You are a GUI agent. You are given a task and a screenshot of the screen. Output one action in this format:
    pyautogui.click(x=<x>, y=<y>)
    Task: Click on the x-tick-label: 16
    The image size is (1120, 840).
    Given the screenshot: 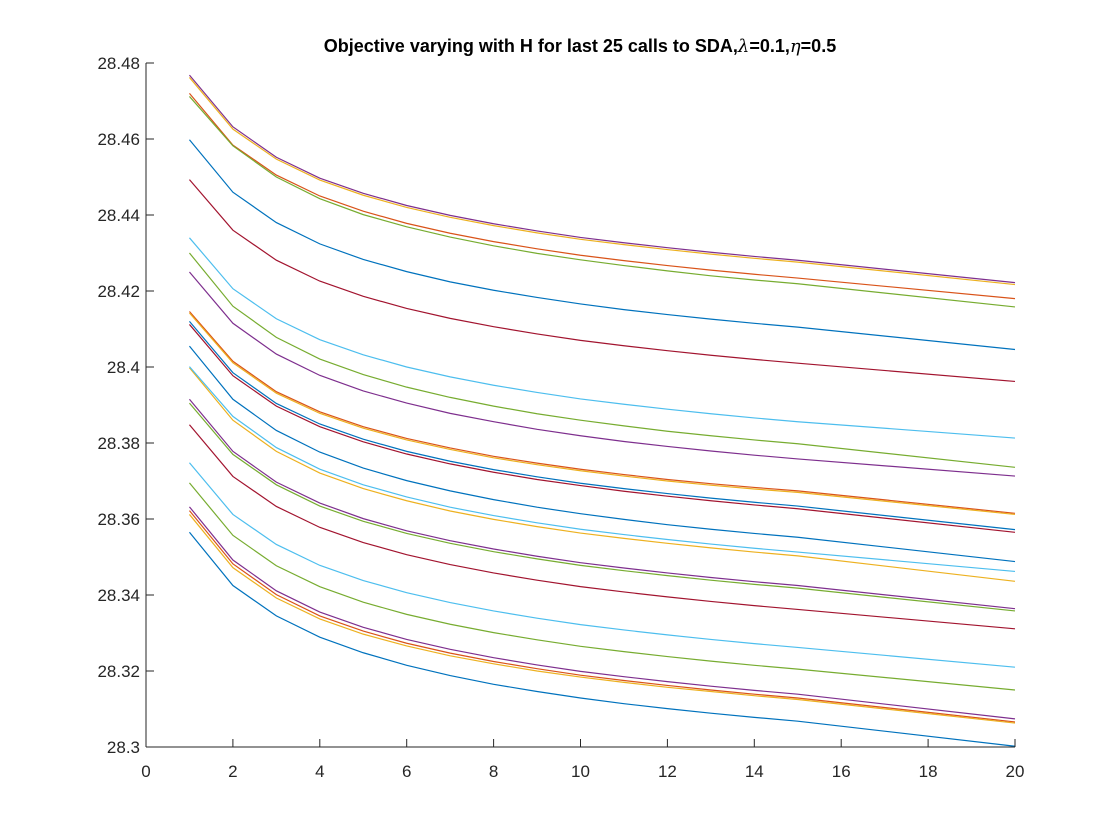 What is the action you would take?
    pyautogui.click(x=841, y=771)
    